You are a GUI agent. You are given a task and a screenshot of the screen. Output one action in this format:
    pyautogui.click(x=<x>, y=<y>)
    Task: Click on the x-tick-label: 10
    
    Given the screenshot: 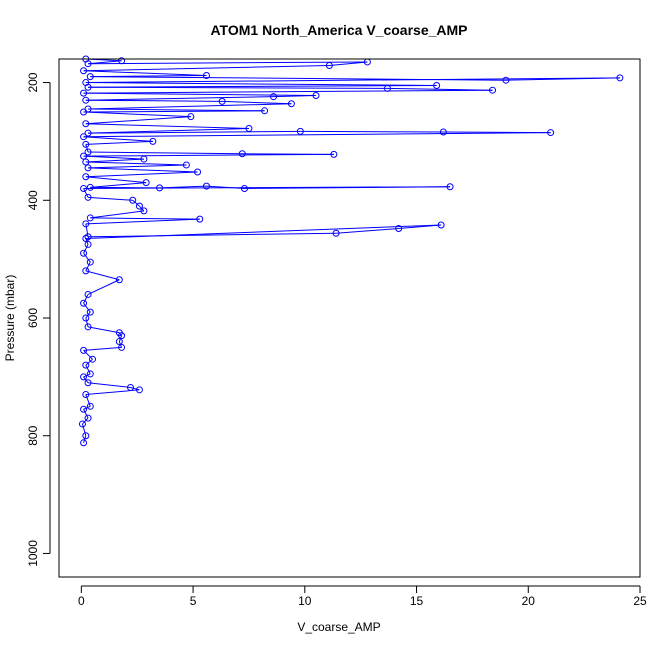 What is the action you would take?
    pyautogui.click(x=305, y=601)
    